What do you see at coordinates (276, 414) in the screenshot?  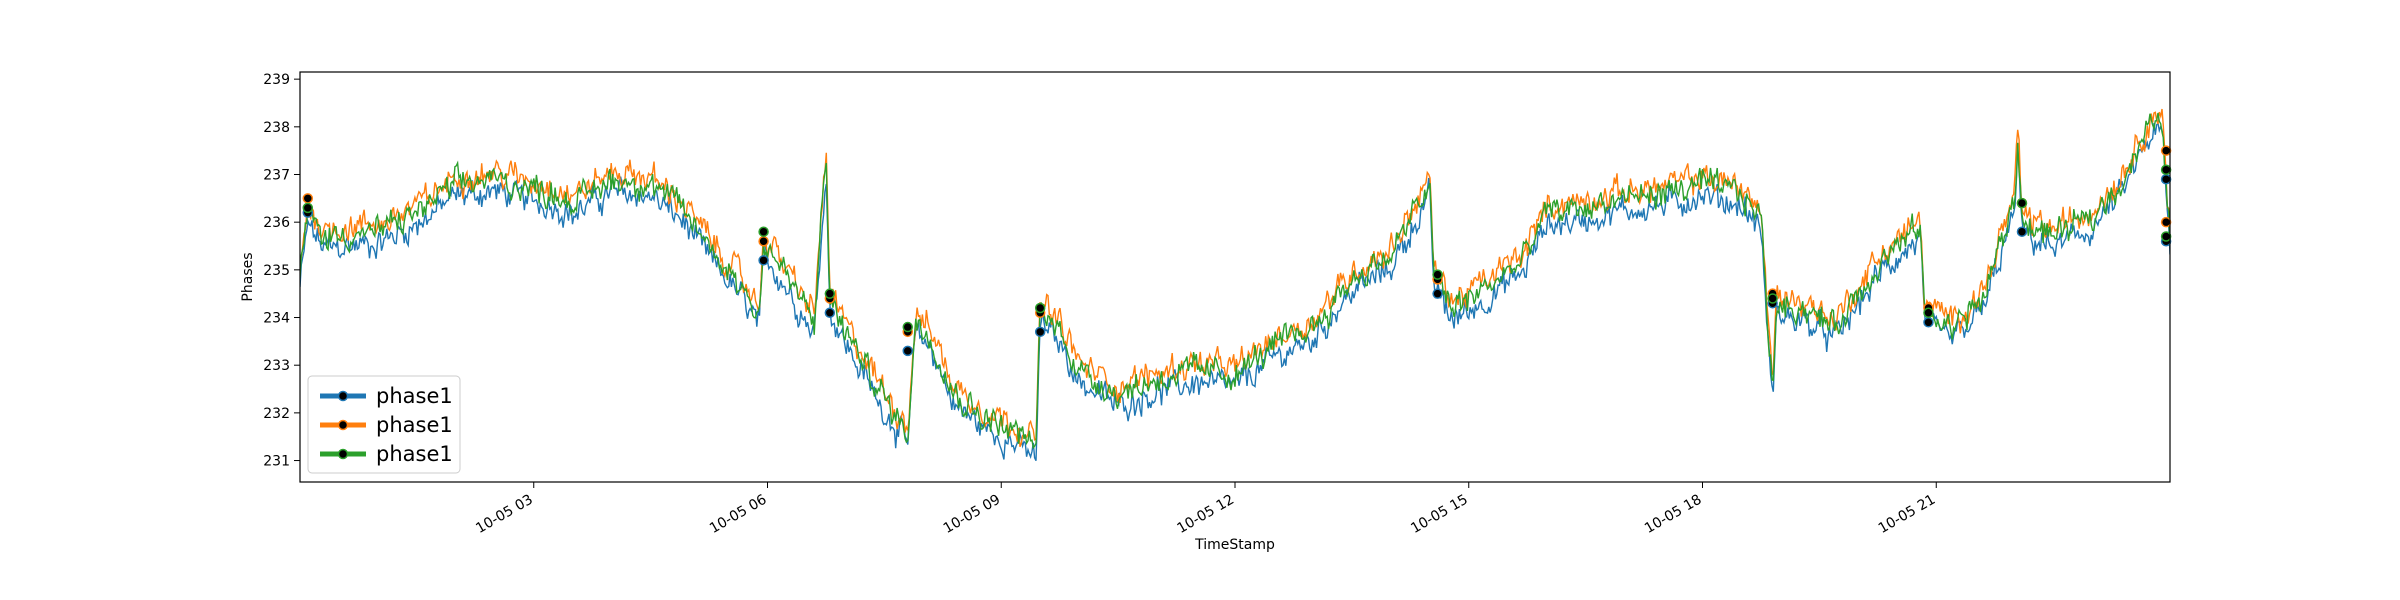 I see `y-tick-label: 232` at bounding box center [276, 414].